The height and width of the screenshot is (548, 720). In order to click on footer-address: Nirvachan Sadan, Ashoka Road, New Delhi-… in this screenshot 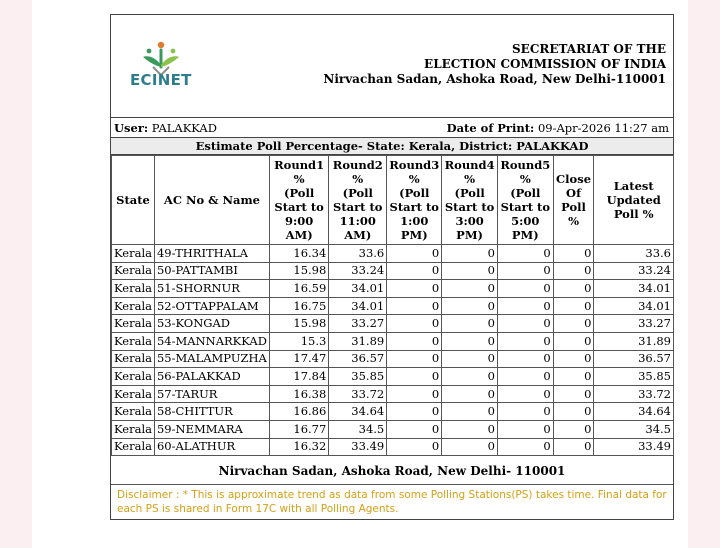, I will do `click(392, 471)`.